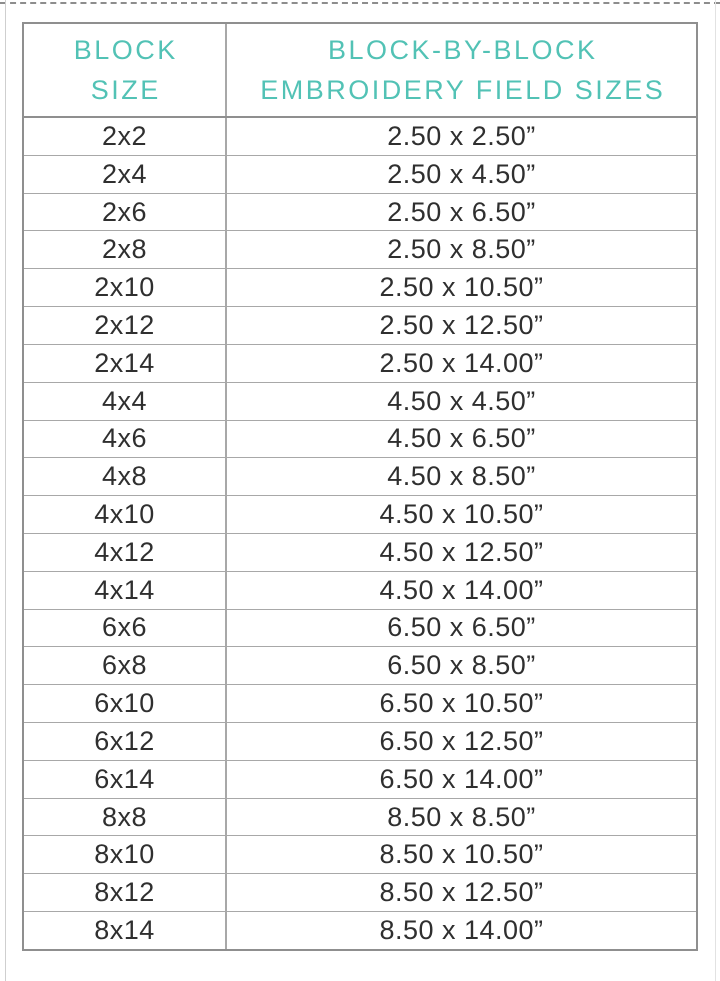 The height and width of the screenshot is (981, 720). I want to click on table-row: 2x6 2.50 x 6.50”, so click(360, 211).